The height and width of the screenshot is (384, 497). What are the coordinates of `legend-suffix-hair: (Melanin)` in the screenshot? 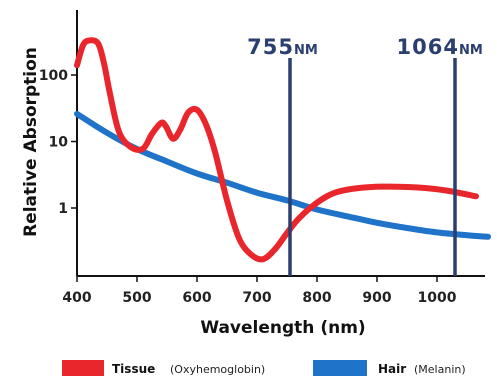 It's located at (440, 369).